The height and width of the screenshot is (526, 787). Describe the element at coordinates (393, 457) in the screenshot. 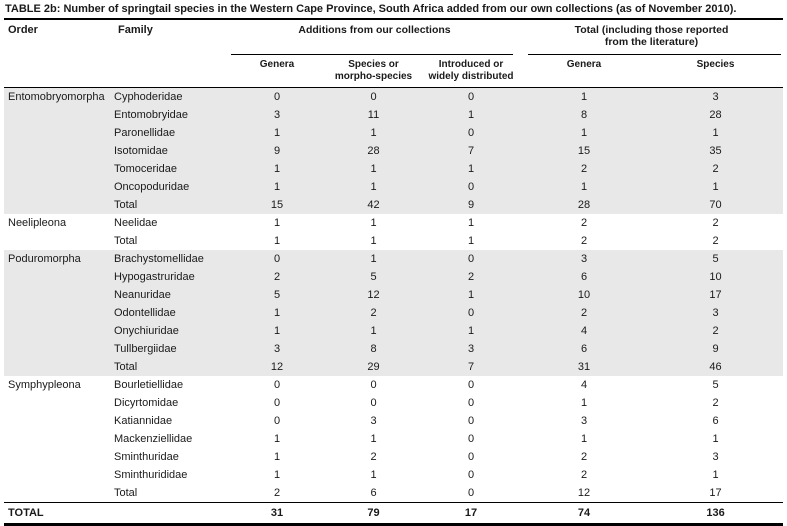

I see `table-row: Sminthuridae 1 2 0 2 3` at that location.